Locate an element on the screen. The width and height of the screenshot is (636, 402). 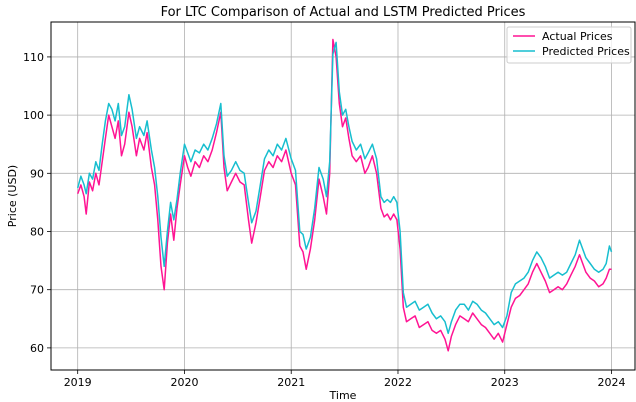
x-tick-label-2019: 2019 is located at coordinates (78, 382).